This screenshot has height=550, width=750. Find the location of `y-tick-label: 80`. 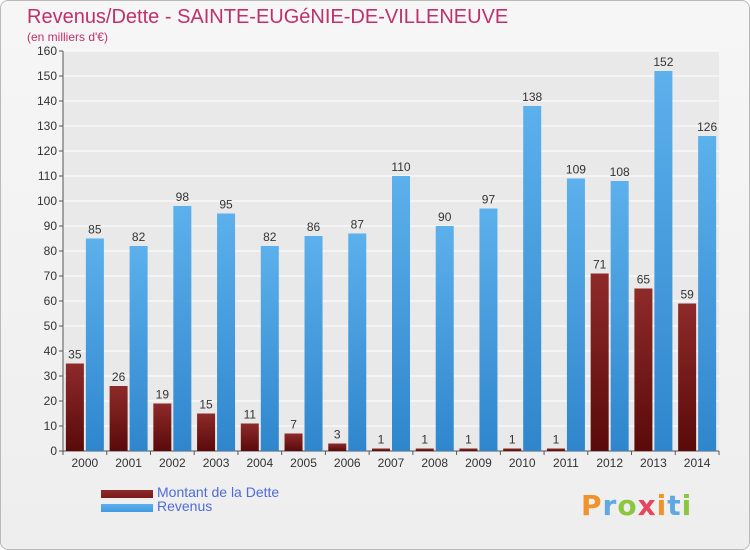

y-tick-label: 80 is located at coordinates (51, 251).